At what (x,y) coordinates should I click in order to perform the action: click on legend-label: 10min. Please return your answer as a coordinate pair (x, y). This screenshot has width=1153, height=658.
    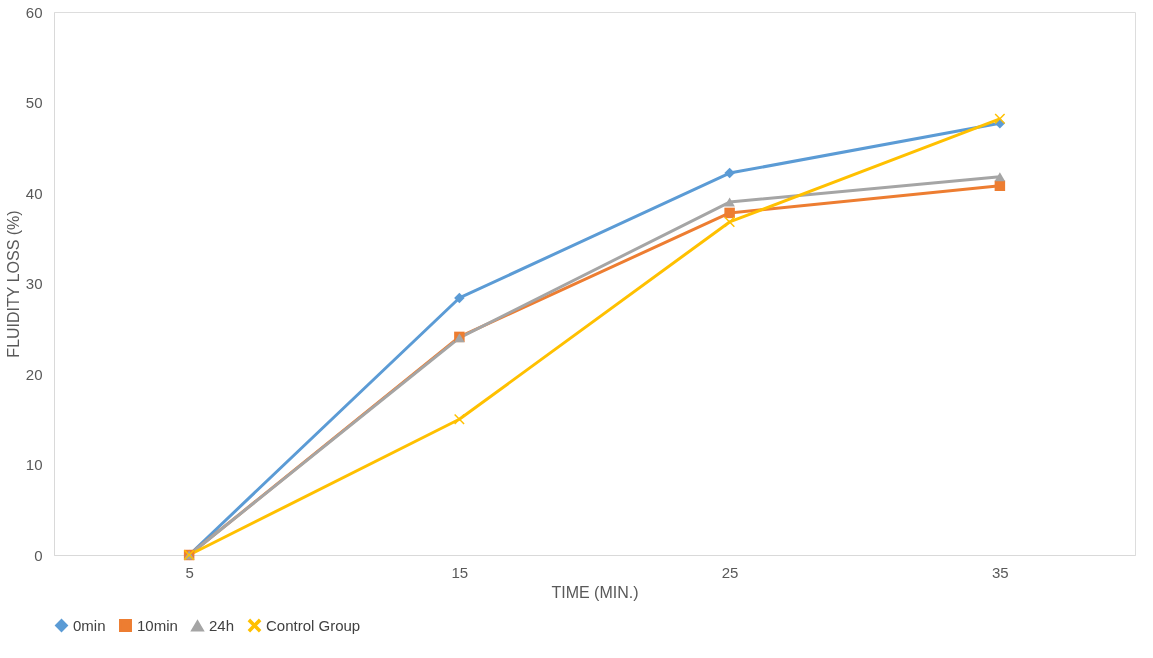
    Looking at the image, I should click on (157, 625).